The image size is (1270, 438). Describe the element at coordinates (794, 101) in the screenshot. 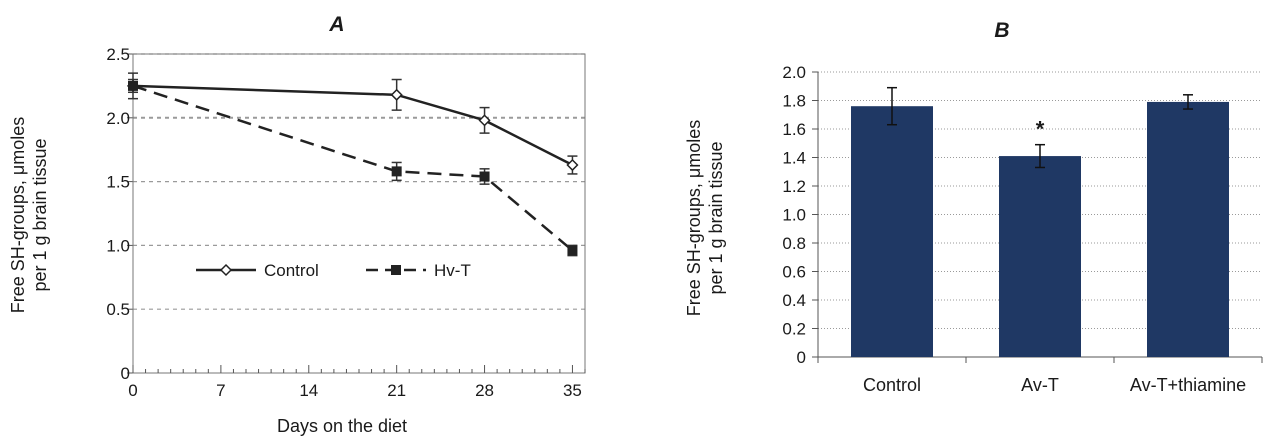

I see `y-tick-label: 1.8` at that location.